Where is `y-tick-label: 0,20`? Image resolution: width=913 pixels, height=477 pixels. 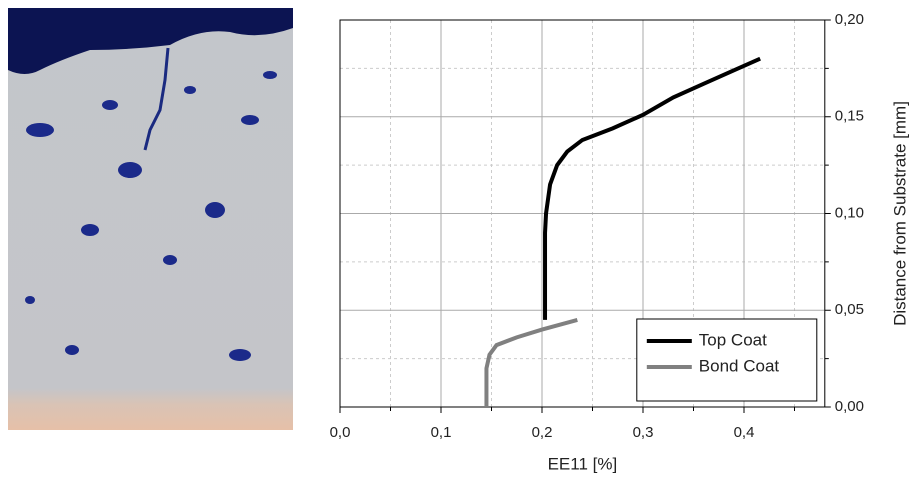 y-tick-label: 0,20 is located at coordinates (849, 19).